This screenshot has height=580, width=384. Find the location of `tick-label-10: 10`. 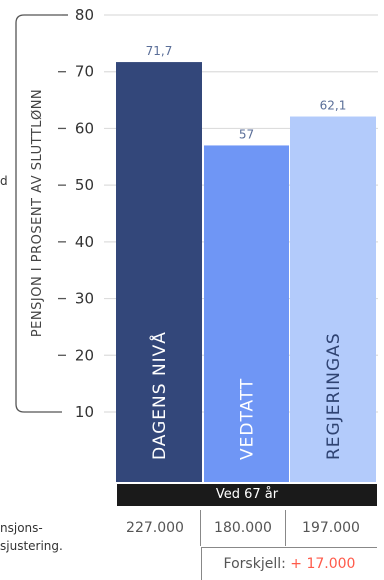

tick-label-10: 10 is located at coordinates (84, 412).